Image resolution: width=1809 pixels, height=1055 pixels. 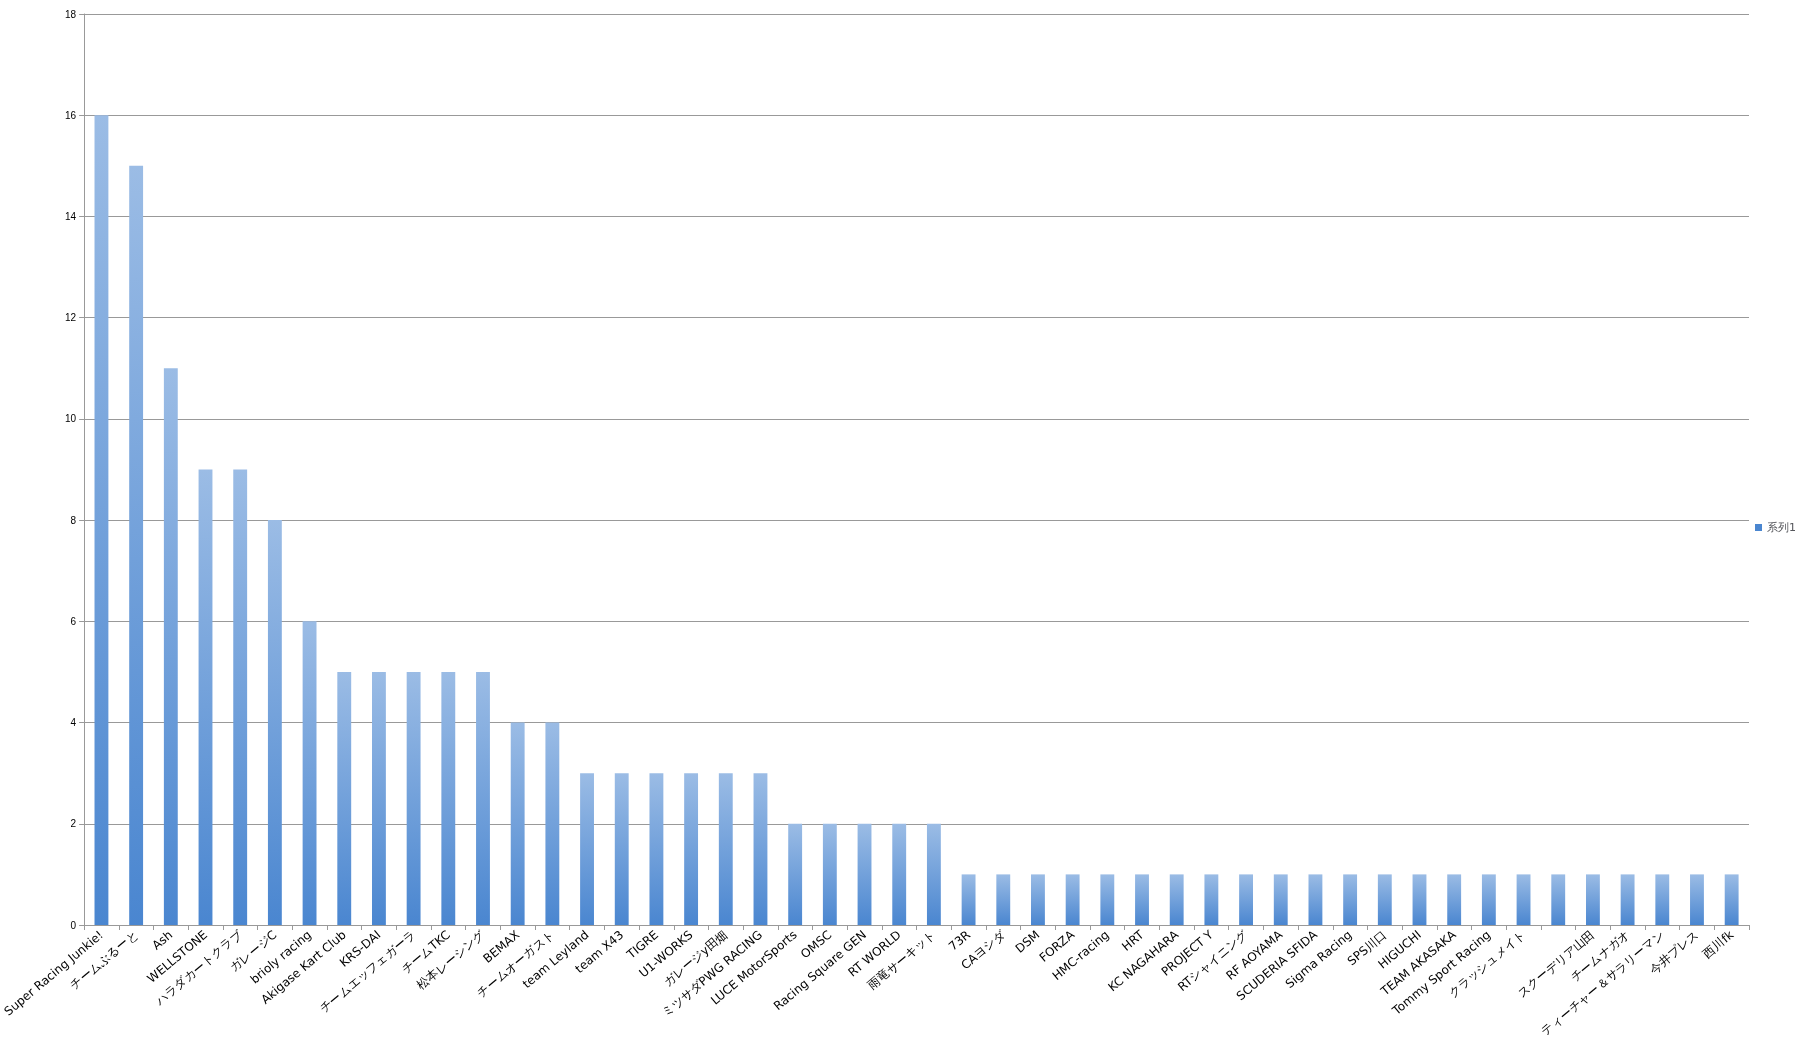 I want to click on y-tick-label: 8, so click(x=73, y=520).